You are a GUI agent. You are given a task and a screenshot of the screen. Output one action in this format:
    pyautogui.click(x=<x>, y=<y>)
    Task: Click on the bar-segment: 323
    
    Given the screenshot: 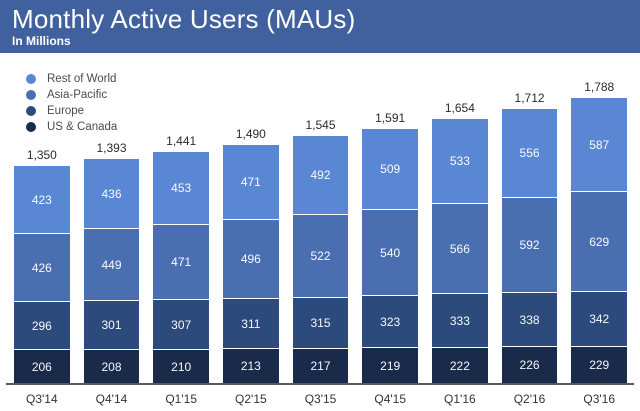 What is the action you would take?
    pyautogui.click(x=390, y=321)
    